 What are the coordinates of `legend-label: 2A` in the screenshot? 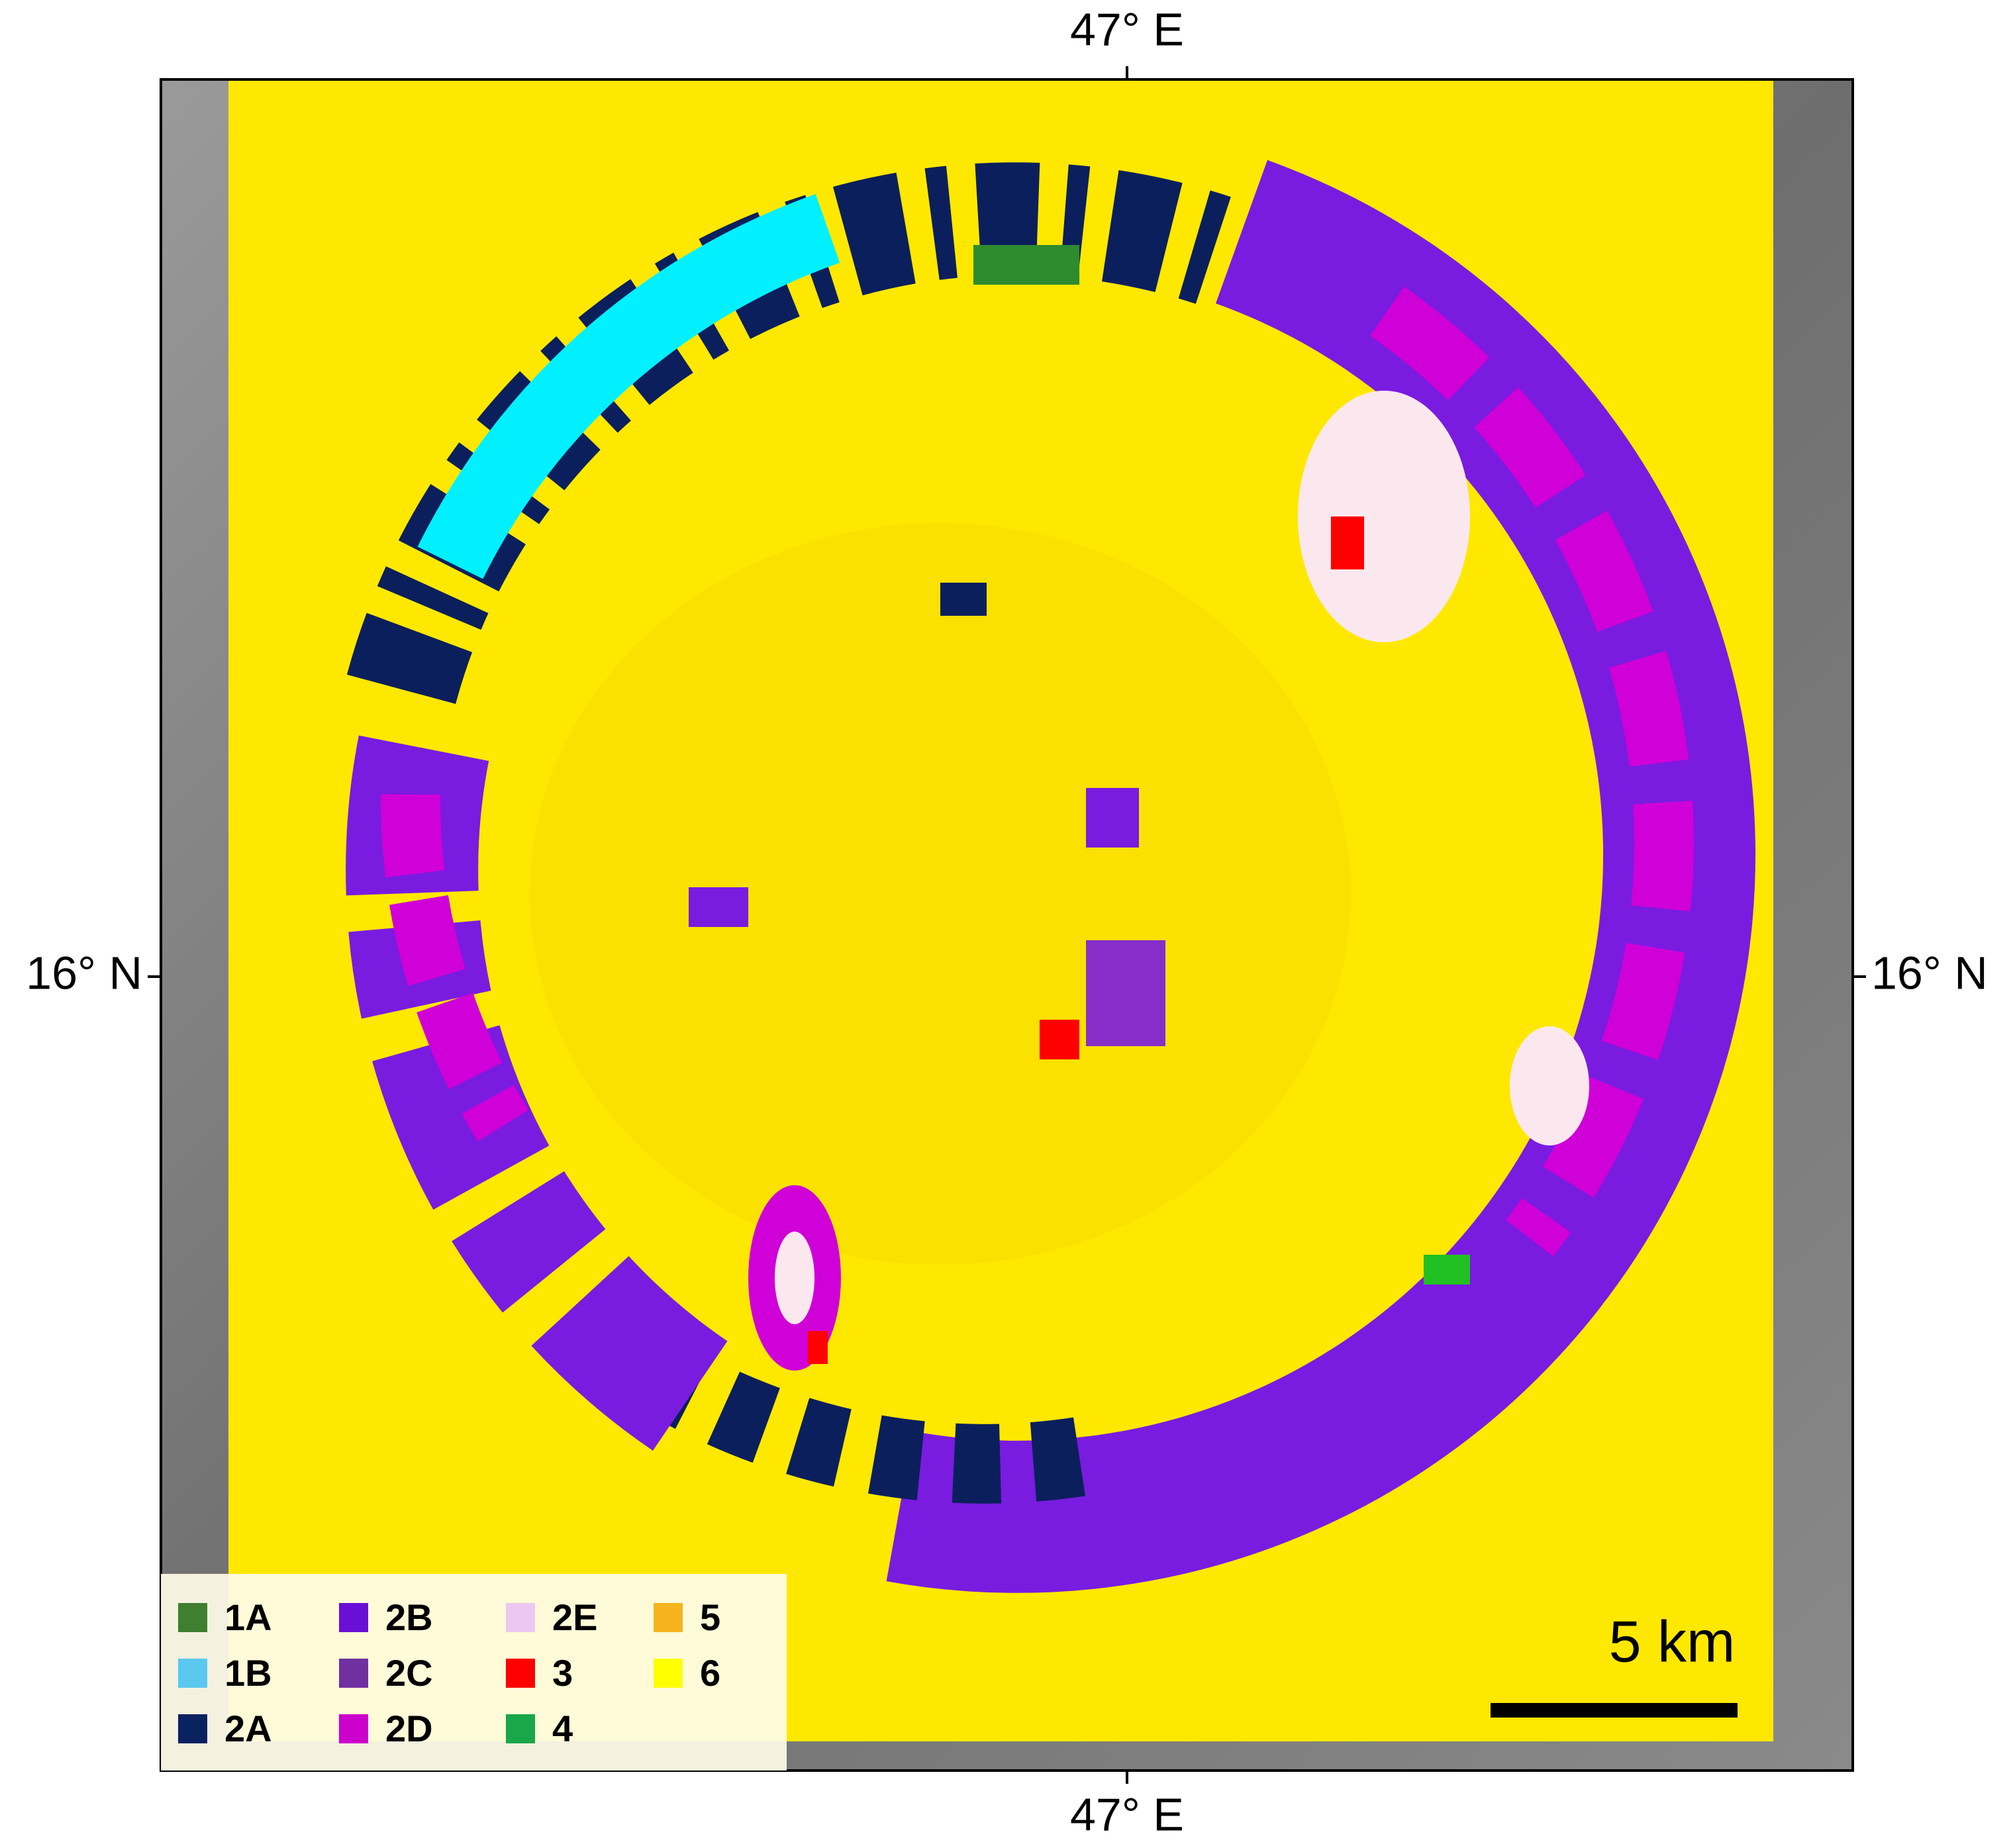 It's located at (248, 1728).